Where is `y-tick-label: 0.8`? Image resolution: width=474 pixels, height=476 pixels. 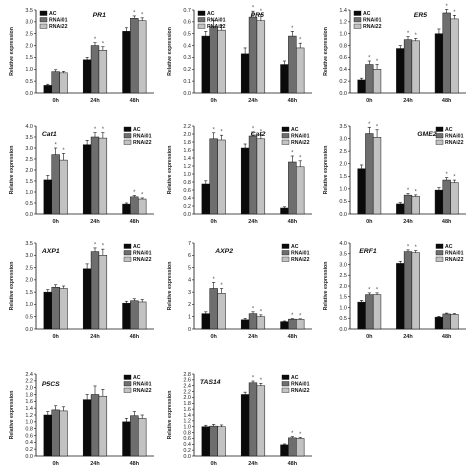 y-tick-label: 0.8 is located at coordinates (29, 429).